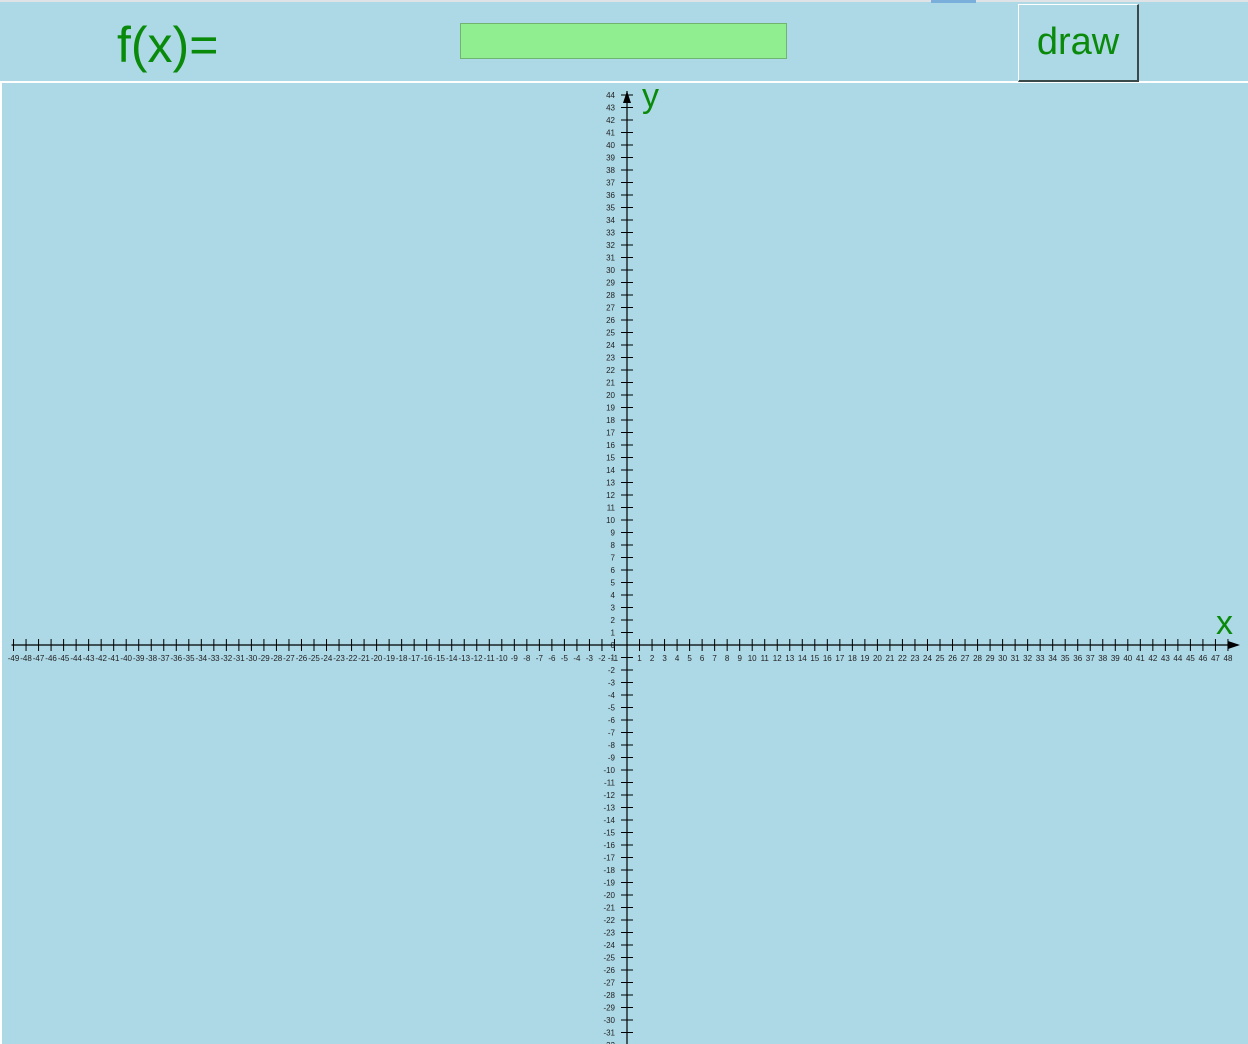  Describe the element at coordinates (612, 733) in the screenshot. I see `y-tick-label: -7` at that location.